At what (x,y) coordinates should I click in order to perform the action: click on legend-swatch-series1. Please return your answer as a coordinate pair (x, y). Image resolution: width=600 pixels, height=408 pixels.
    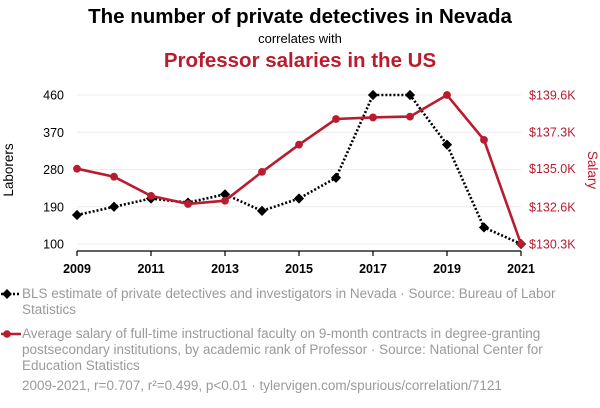
    Looking at the image, I should click on (11, 294).